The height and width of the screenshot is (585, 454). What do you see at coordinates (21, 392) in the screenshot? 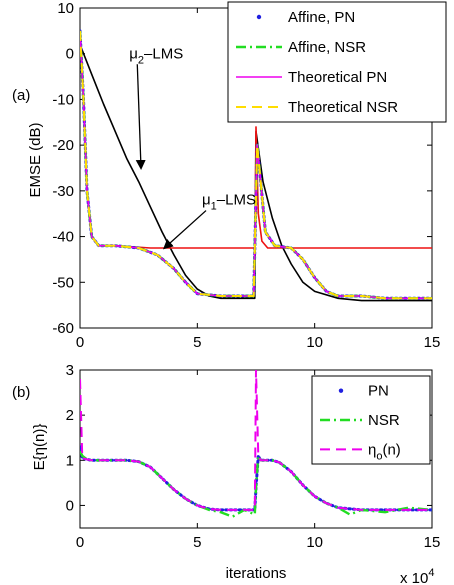
I see `panel-b-label: (b)` at bounding box center [21, 392].